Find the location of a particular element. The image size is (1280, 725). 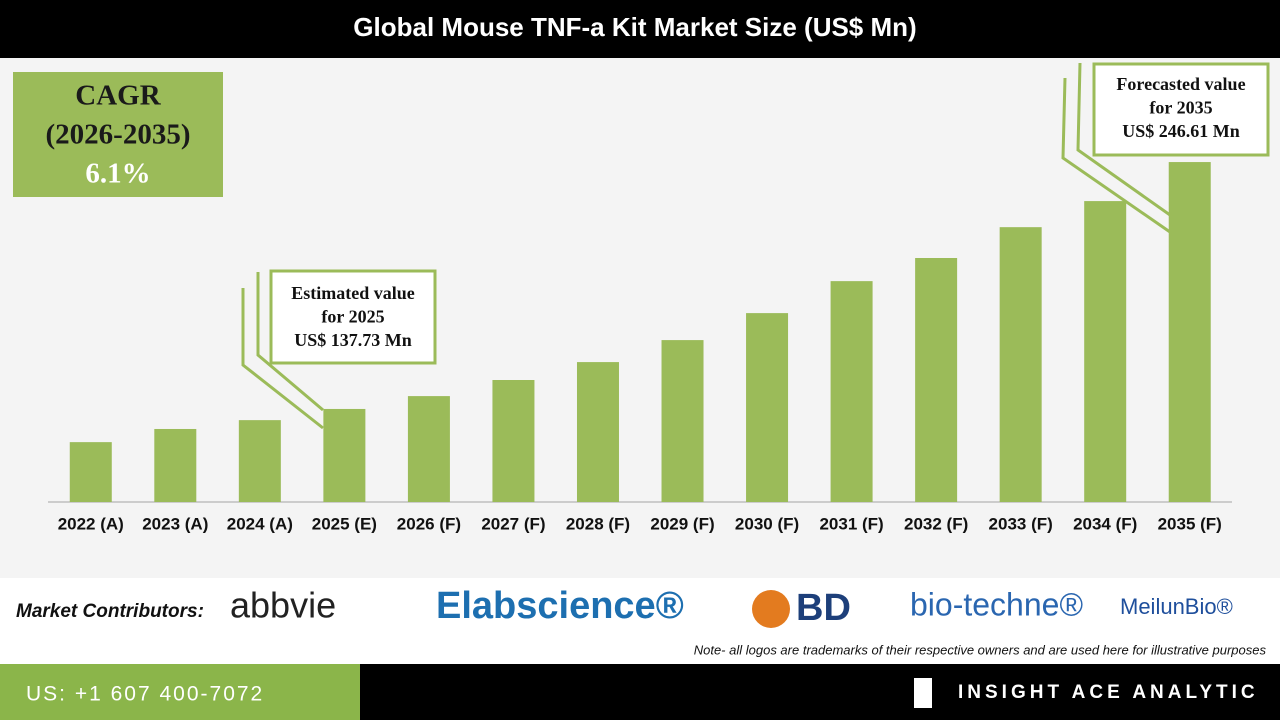

x-tick-label: 2030 (F) is located at coordinates (767, 523).